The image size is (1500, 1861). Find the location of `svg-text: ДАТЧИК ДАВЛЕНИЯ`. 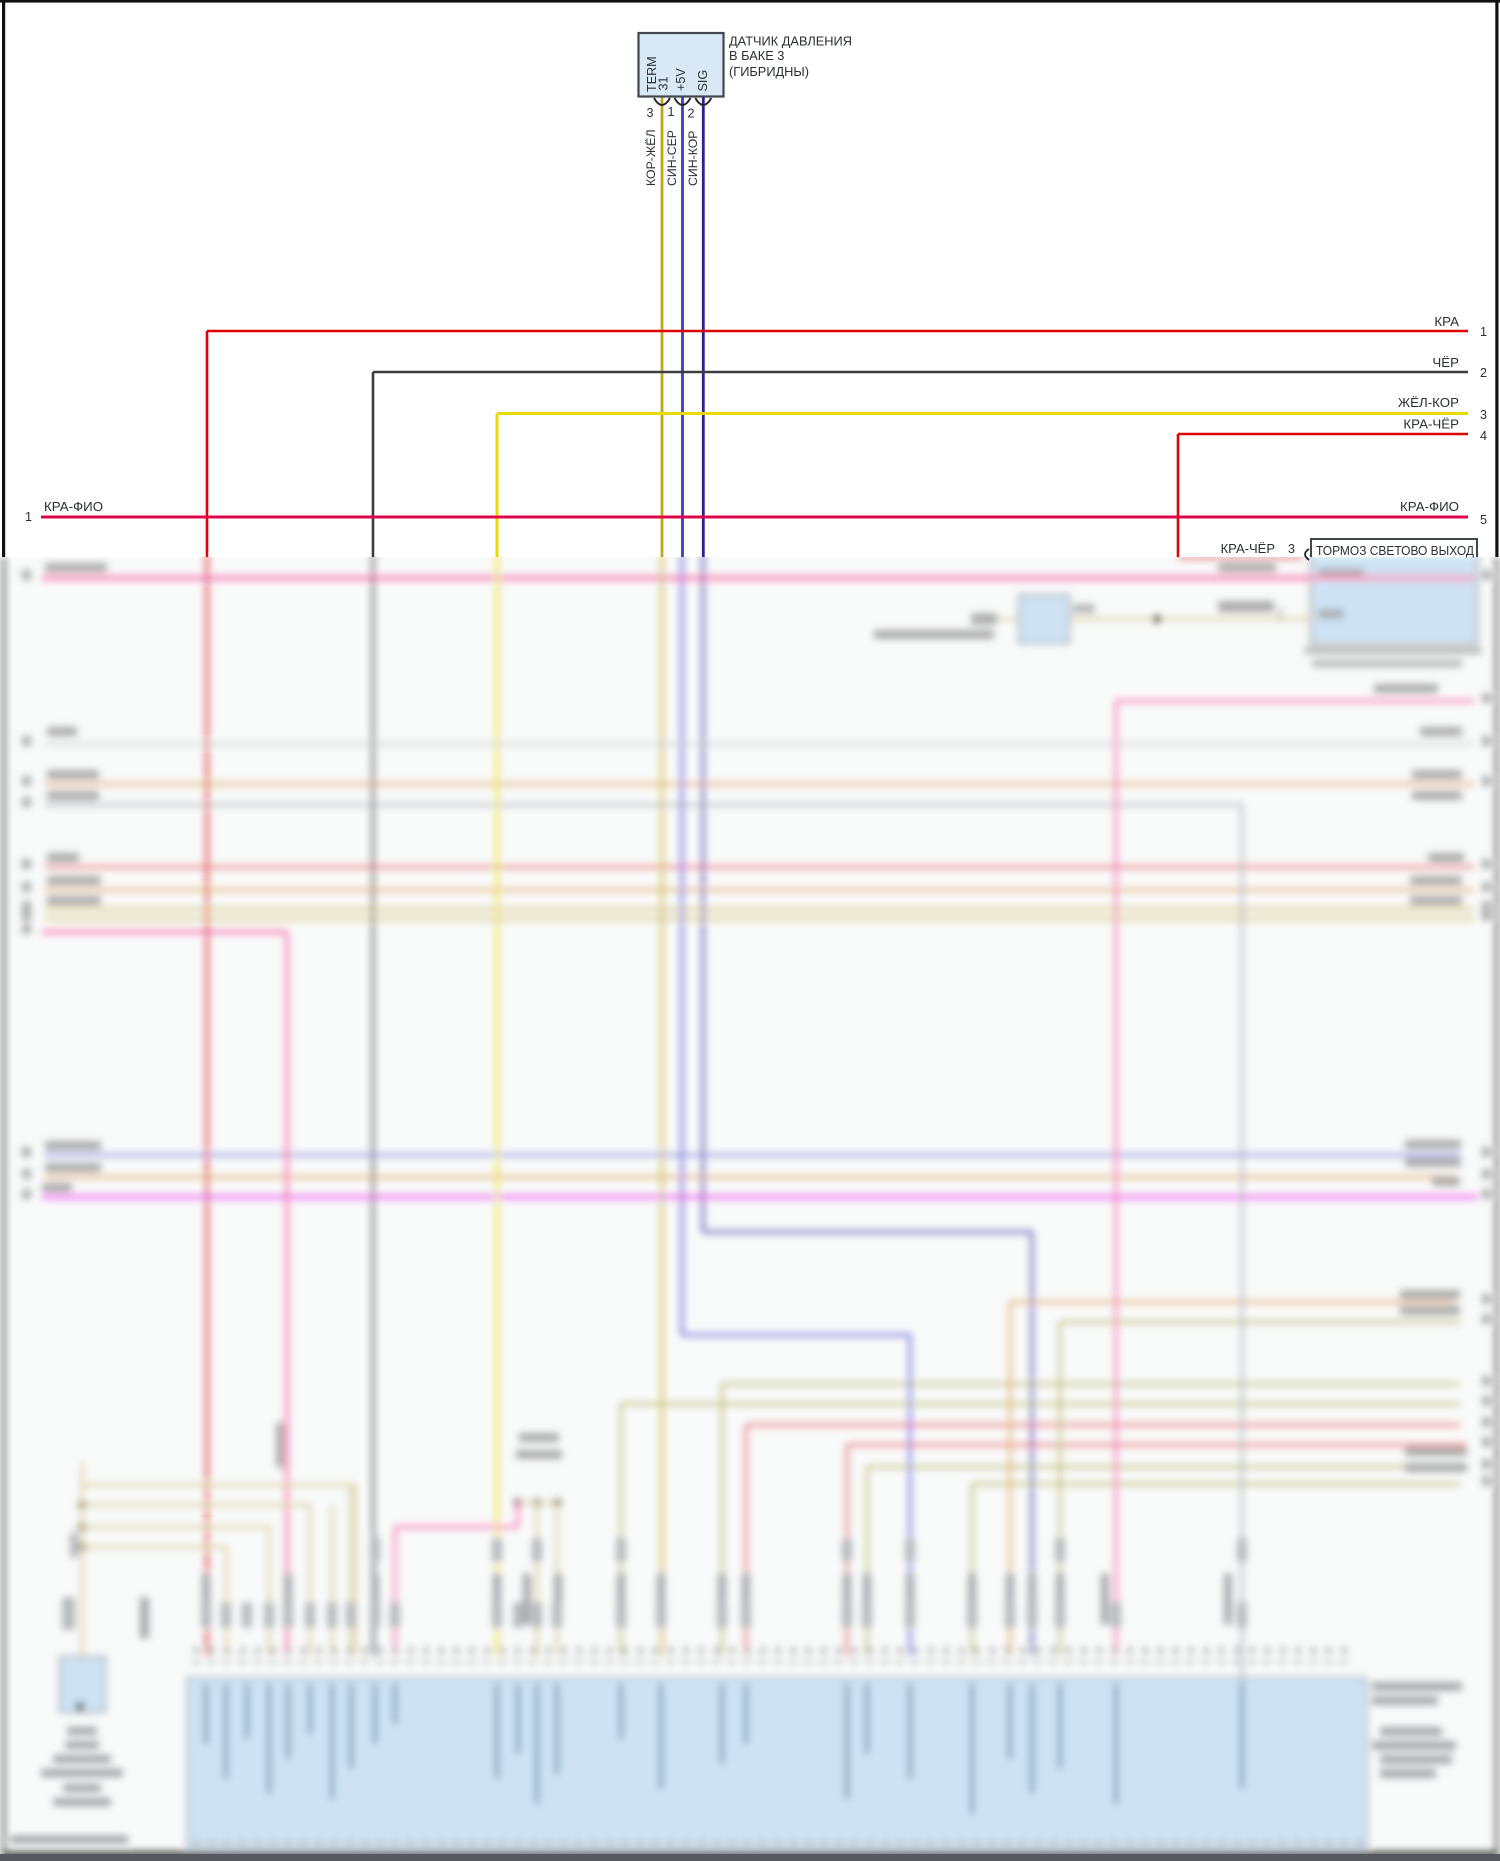

svg-text: ДАТЧИК ДАВЛЕНИЯ is located at coordinates (790, 40).